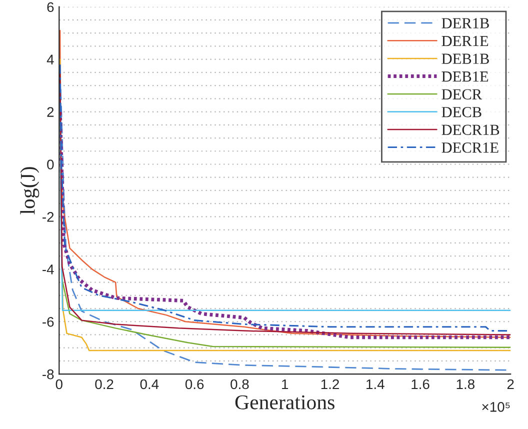 Image resolution: width=528 pixels, height=429 pixels. Describe the element at coordinates (194, 384) in the screenshot. I see `x-tick-label: 0.6` at that location.